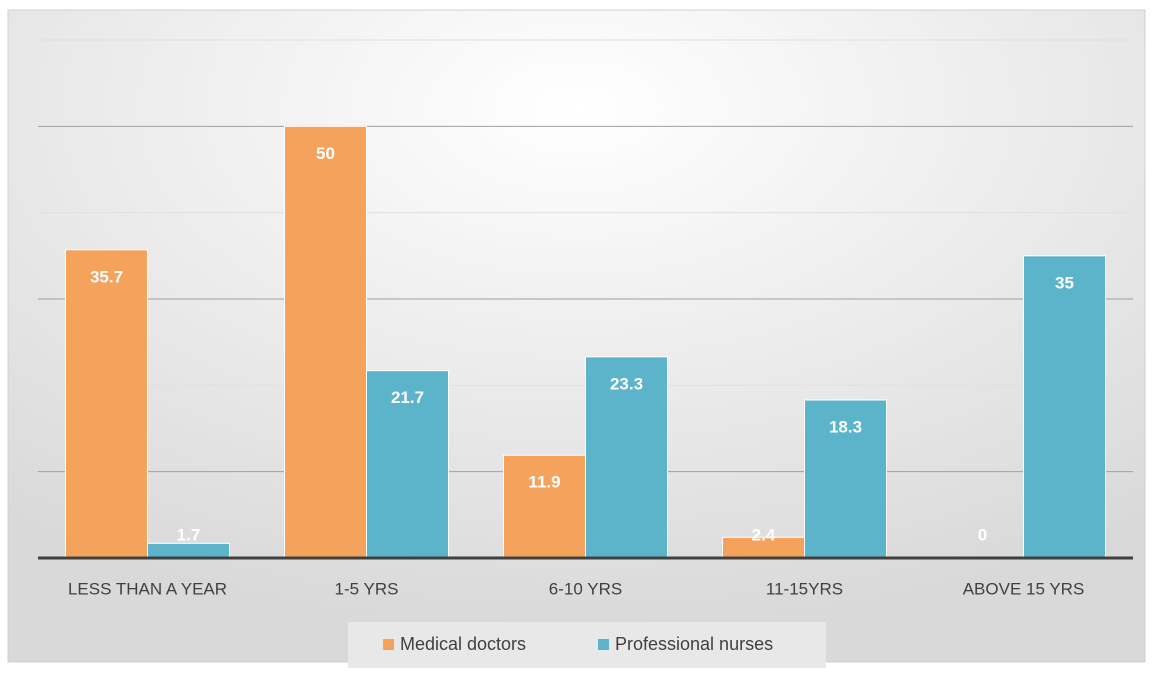  I want to click on value-label: 0, so click(982, 534).